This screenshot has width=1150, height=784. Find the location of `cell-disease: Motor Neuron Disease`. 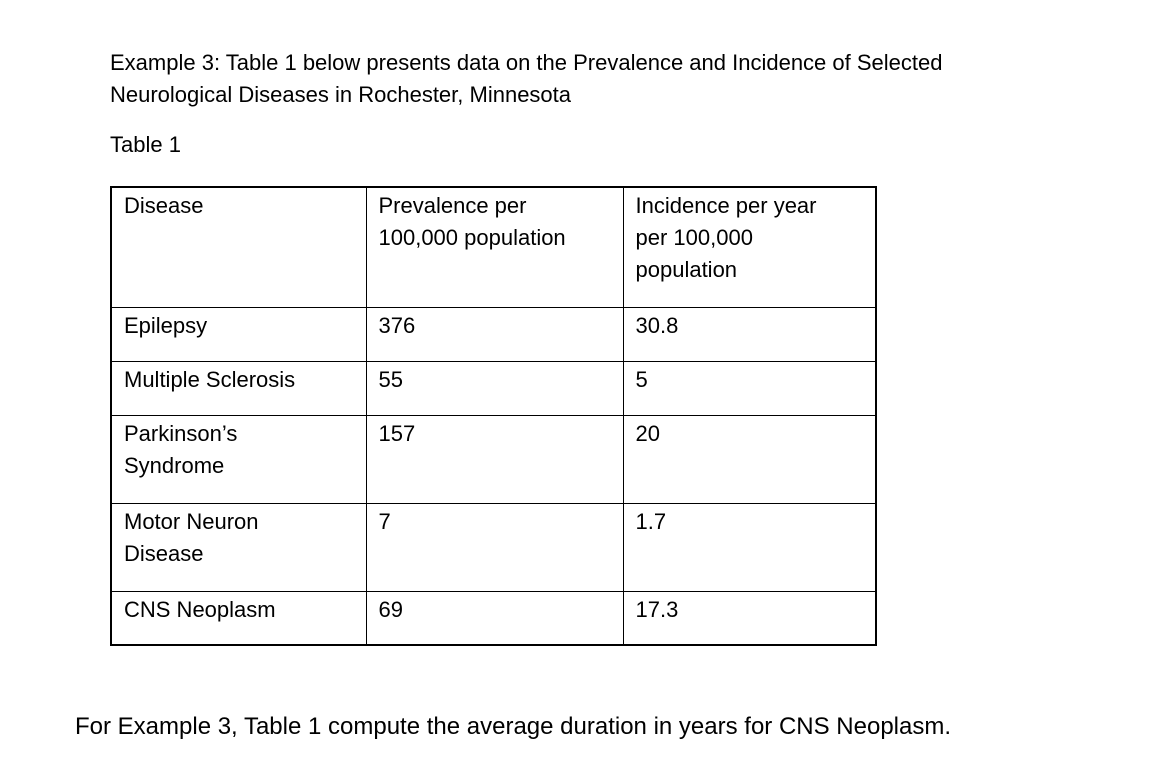

cell-disease: Motor Neuron Disease is located at coordinates (238, 547).